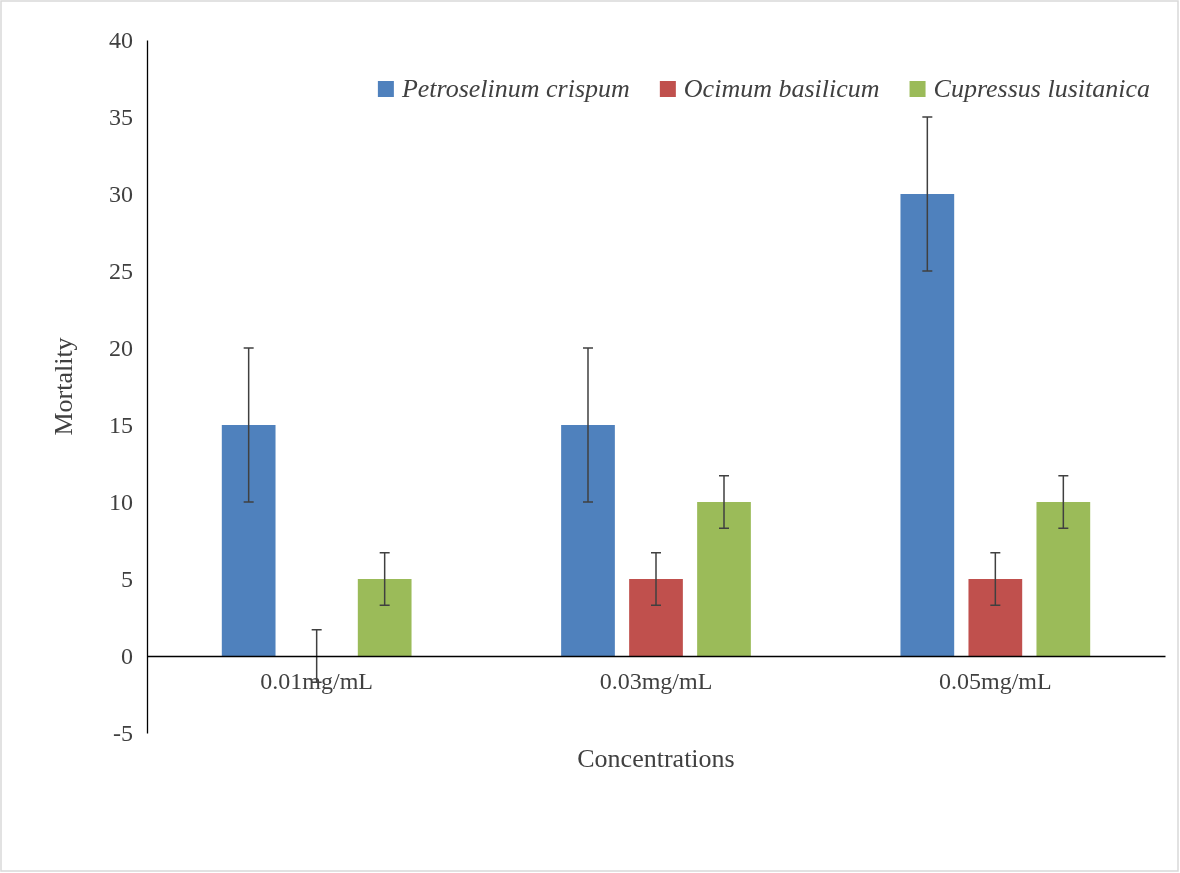  Describe the element at coordinates (127, 656) in the screenshot. I see `y-tick-label: 0` at that location.